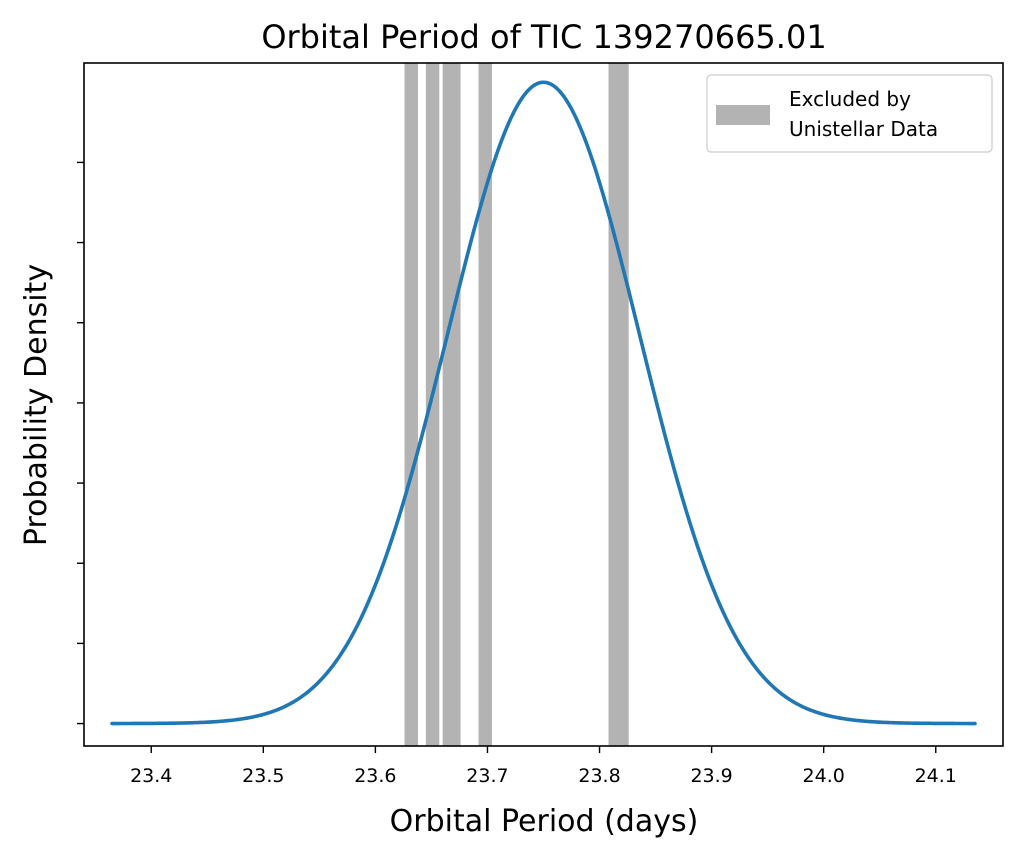  I want to click on x-tick-label-23.9: 23.9, so click(711, 776).